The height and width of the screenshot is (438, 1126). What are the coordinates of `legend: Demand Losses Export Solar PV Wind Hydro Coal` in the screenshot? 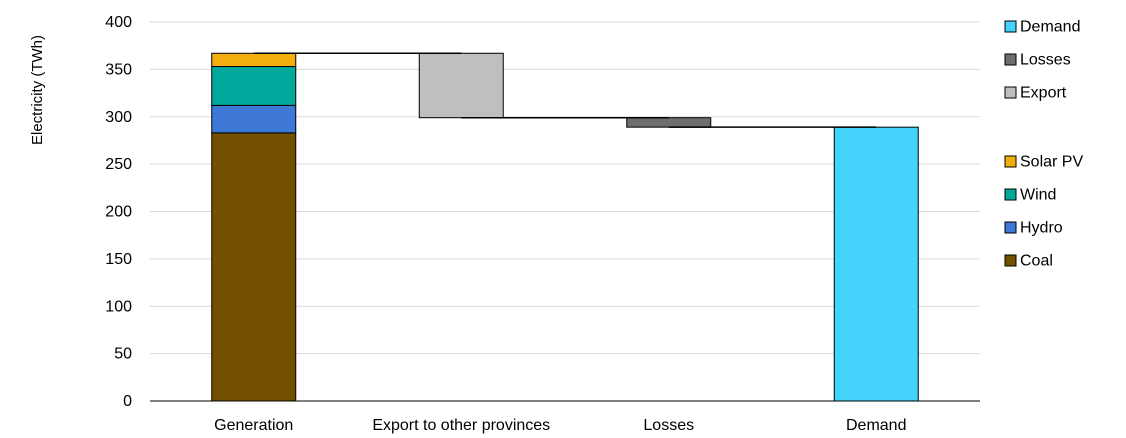 It's located at (1043, 144).